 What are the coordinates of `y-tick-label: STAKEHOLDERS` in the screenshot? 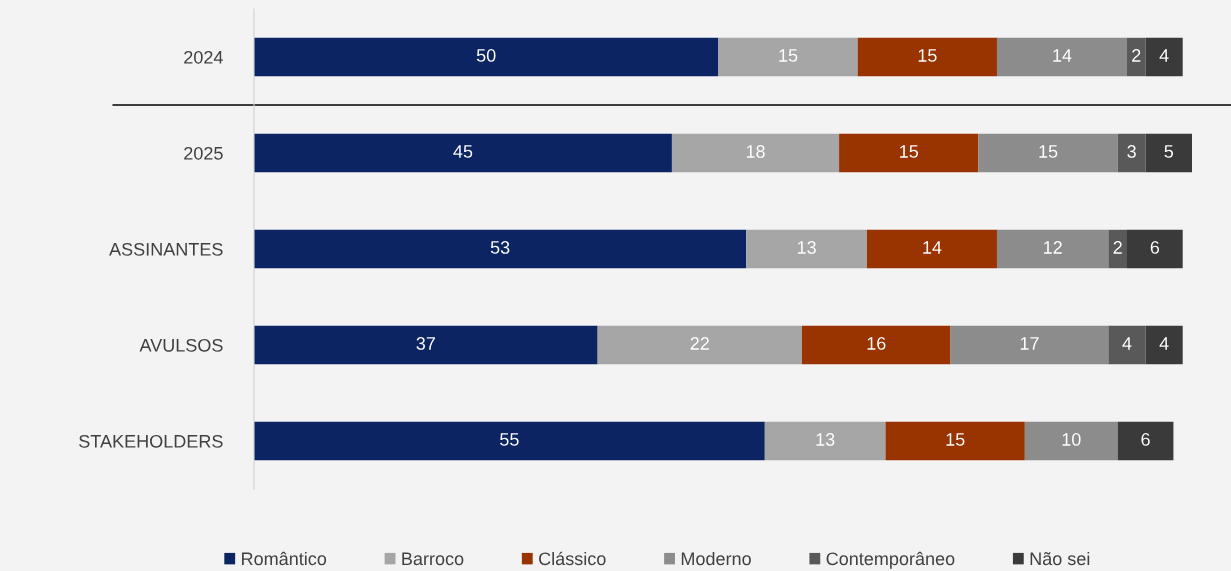 It's located at (151, 441).